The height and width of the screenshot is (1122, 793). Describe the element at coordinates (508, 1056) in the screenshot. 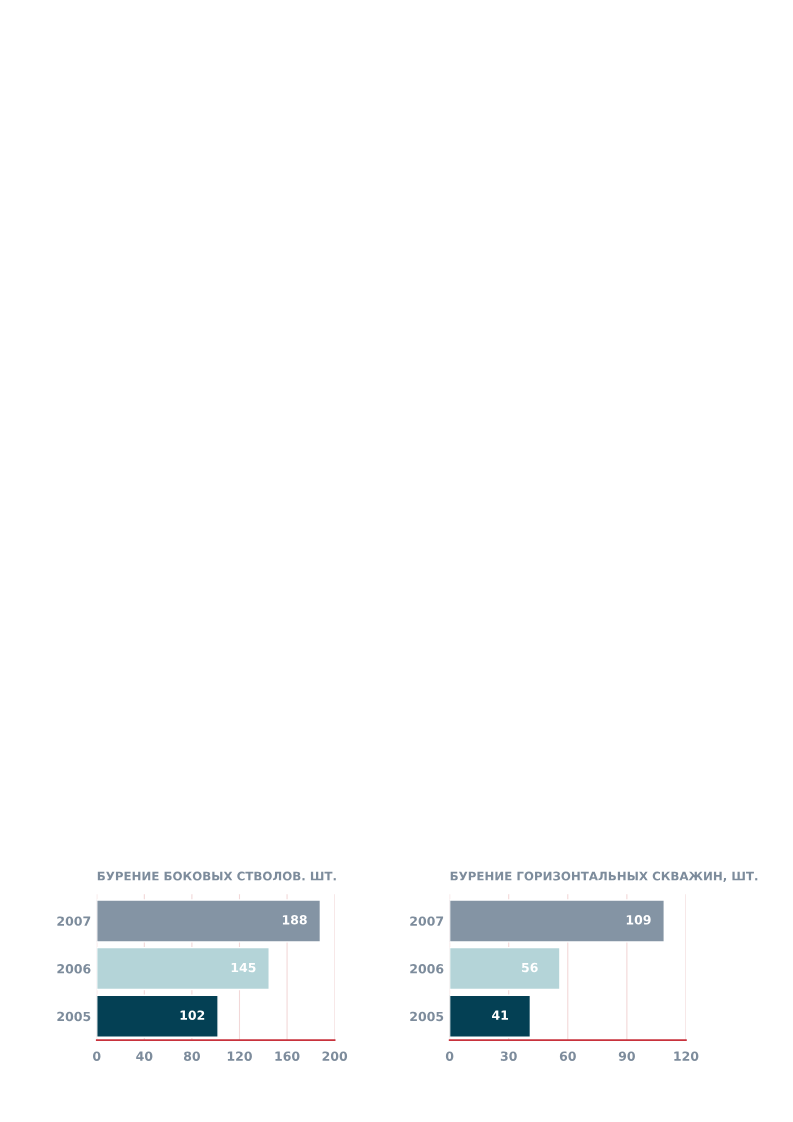

I see `x-tick-label: 30` at that location.